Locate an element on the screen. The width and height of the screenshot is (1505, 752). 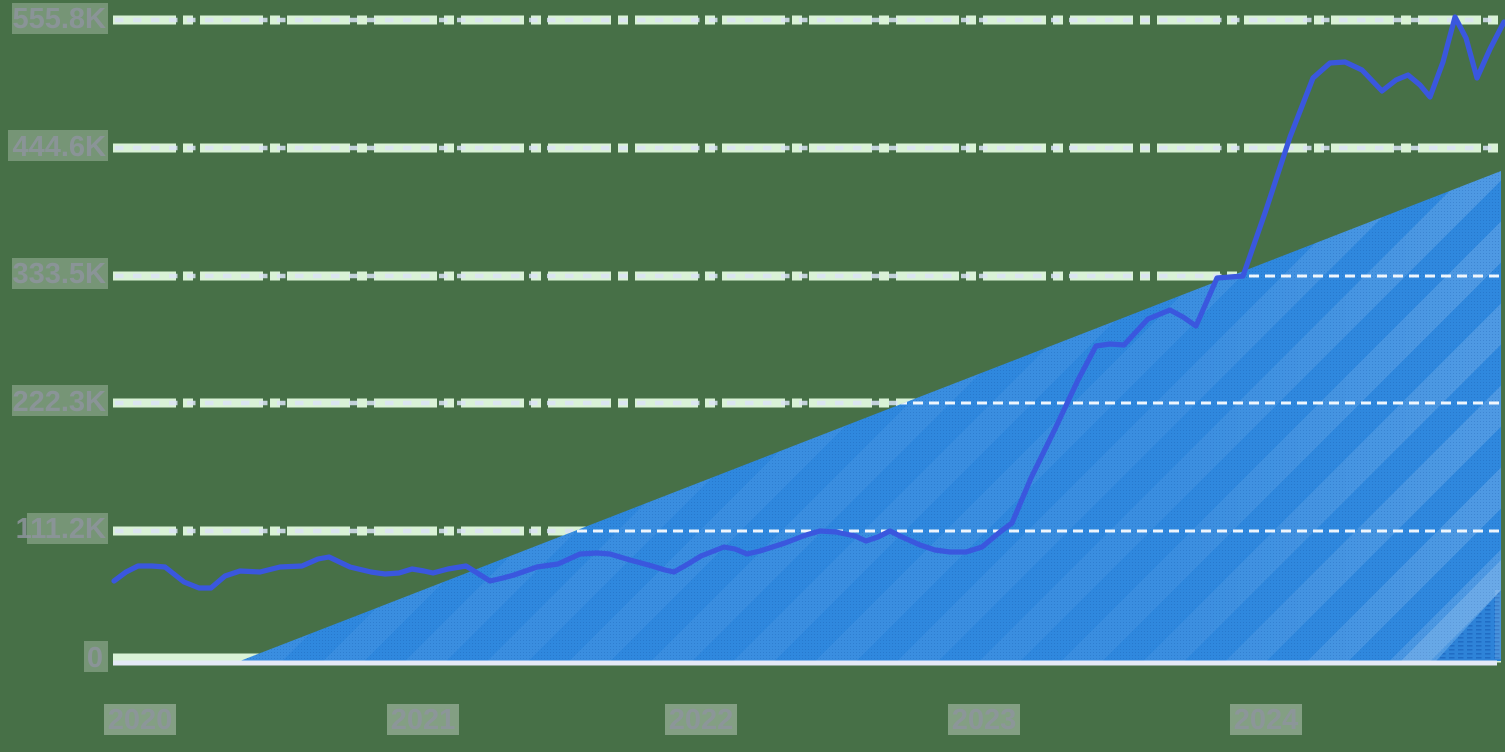
svg-text: 2022 is located at coordinates (701, 720).